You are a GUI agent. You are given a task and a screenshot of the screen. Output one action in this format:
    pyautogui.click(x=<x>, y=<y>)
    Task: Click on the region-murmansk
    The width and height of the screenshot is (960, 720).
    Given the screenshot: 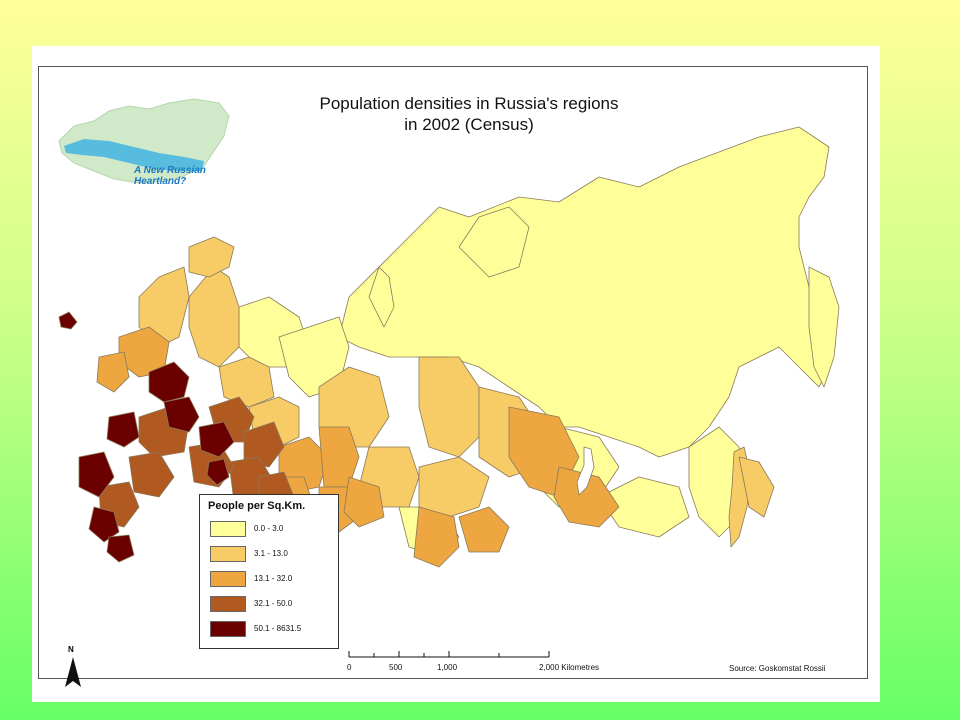 What is the action you would take?
    pyautogui.click(x=211, y=257)
    